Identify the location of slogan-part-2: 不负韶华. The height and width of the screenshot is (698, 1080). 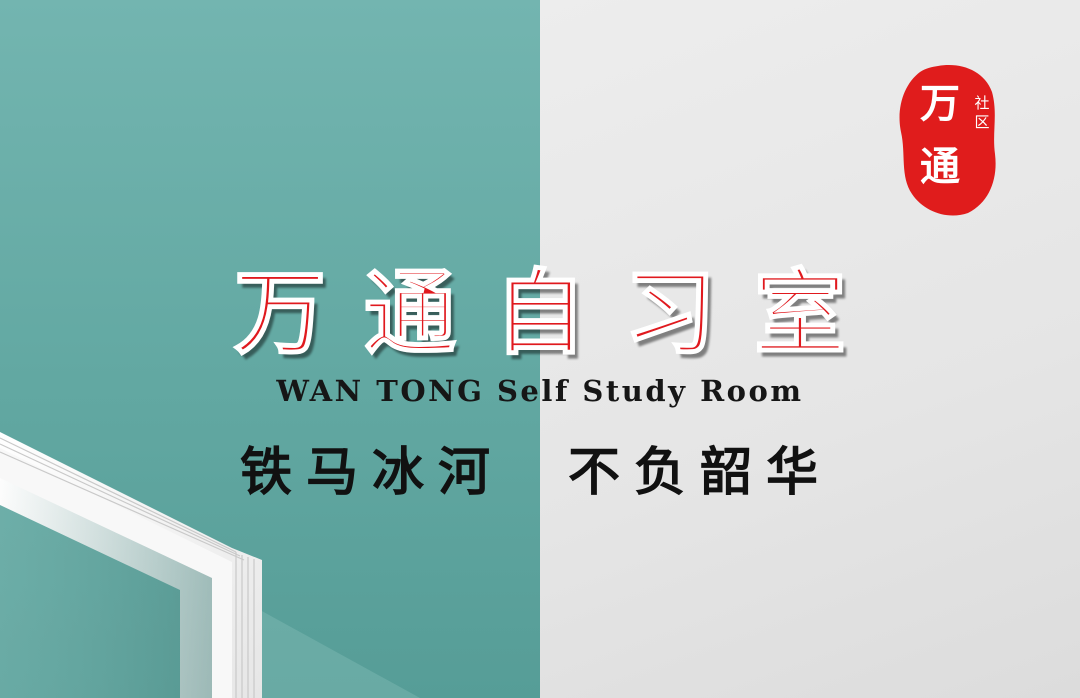
(700, 472).